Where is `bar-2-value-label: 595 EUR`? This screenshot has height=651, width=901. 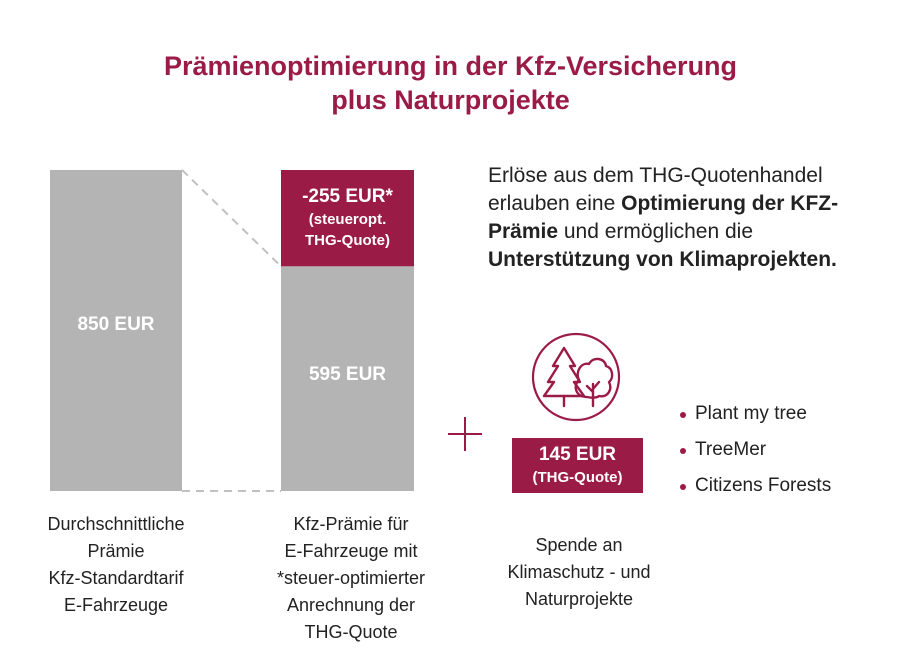 bar-2-value-label: 595 EUR is located at coordinates (347, 374).